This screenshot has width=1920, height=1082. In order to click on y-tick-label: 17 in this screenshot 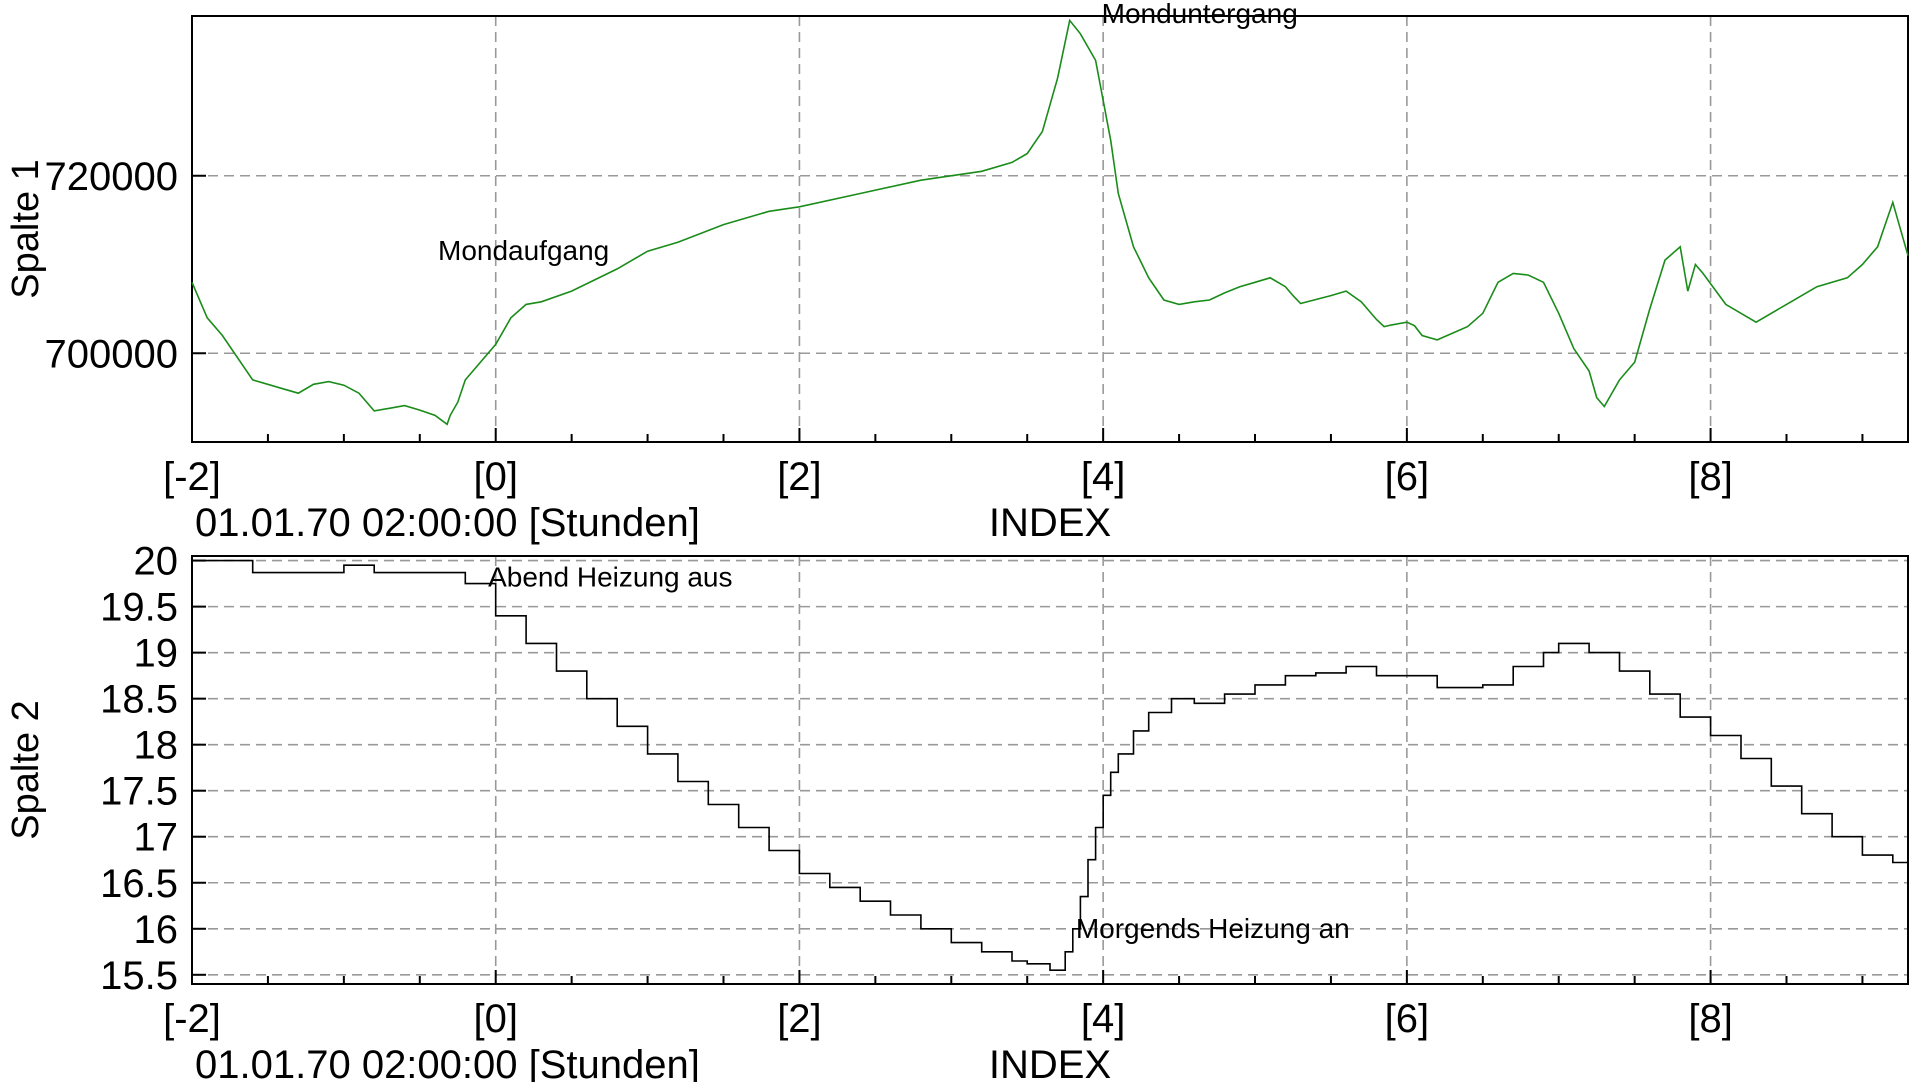, I will do `click(156, 838)`.